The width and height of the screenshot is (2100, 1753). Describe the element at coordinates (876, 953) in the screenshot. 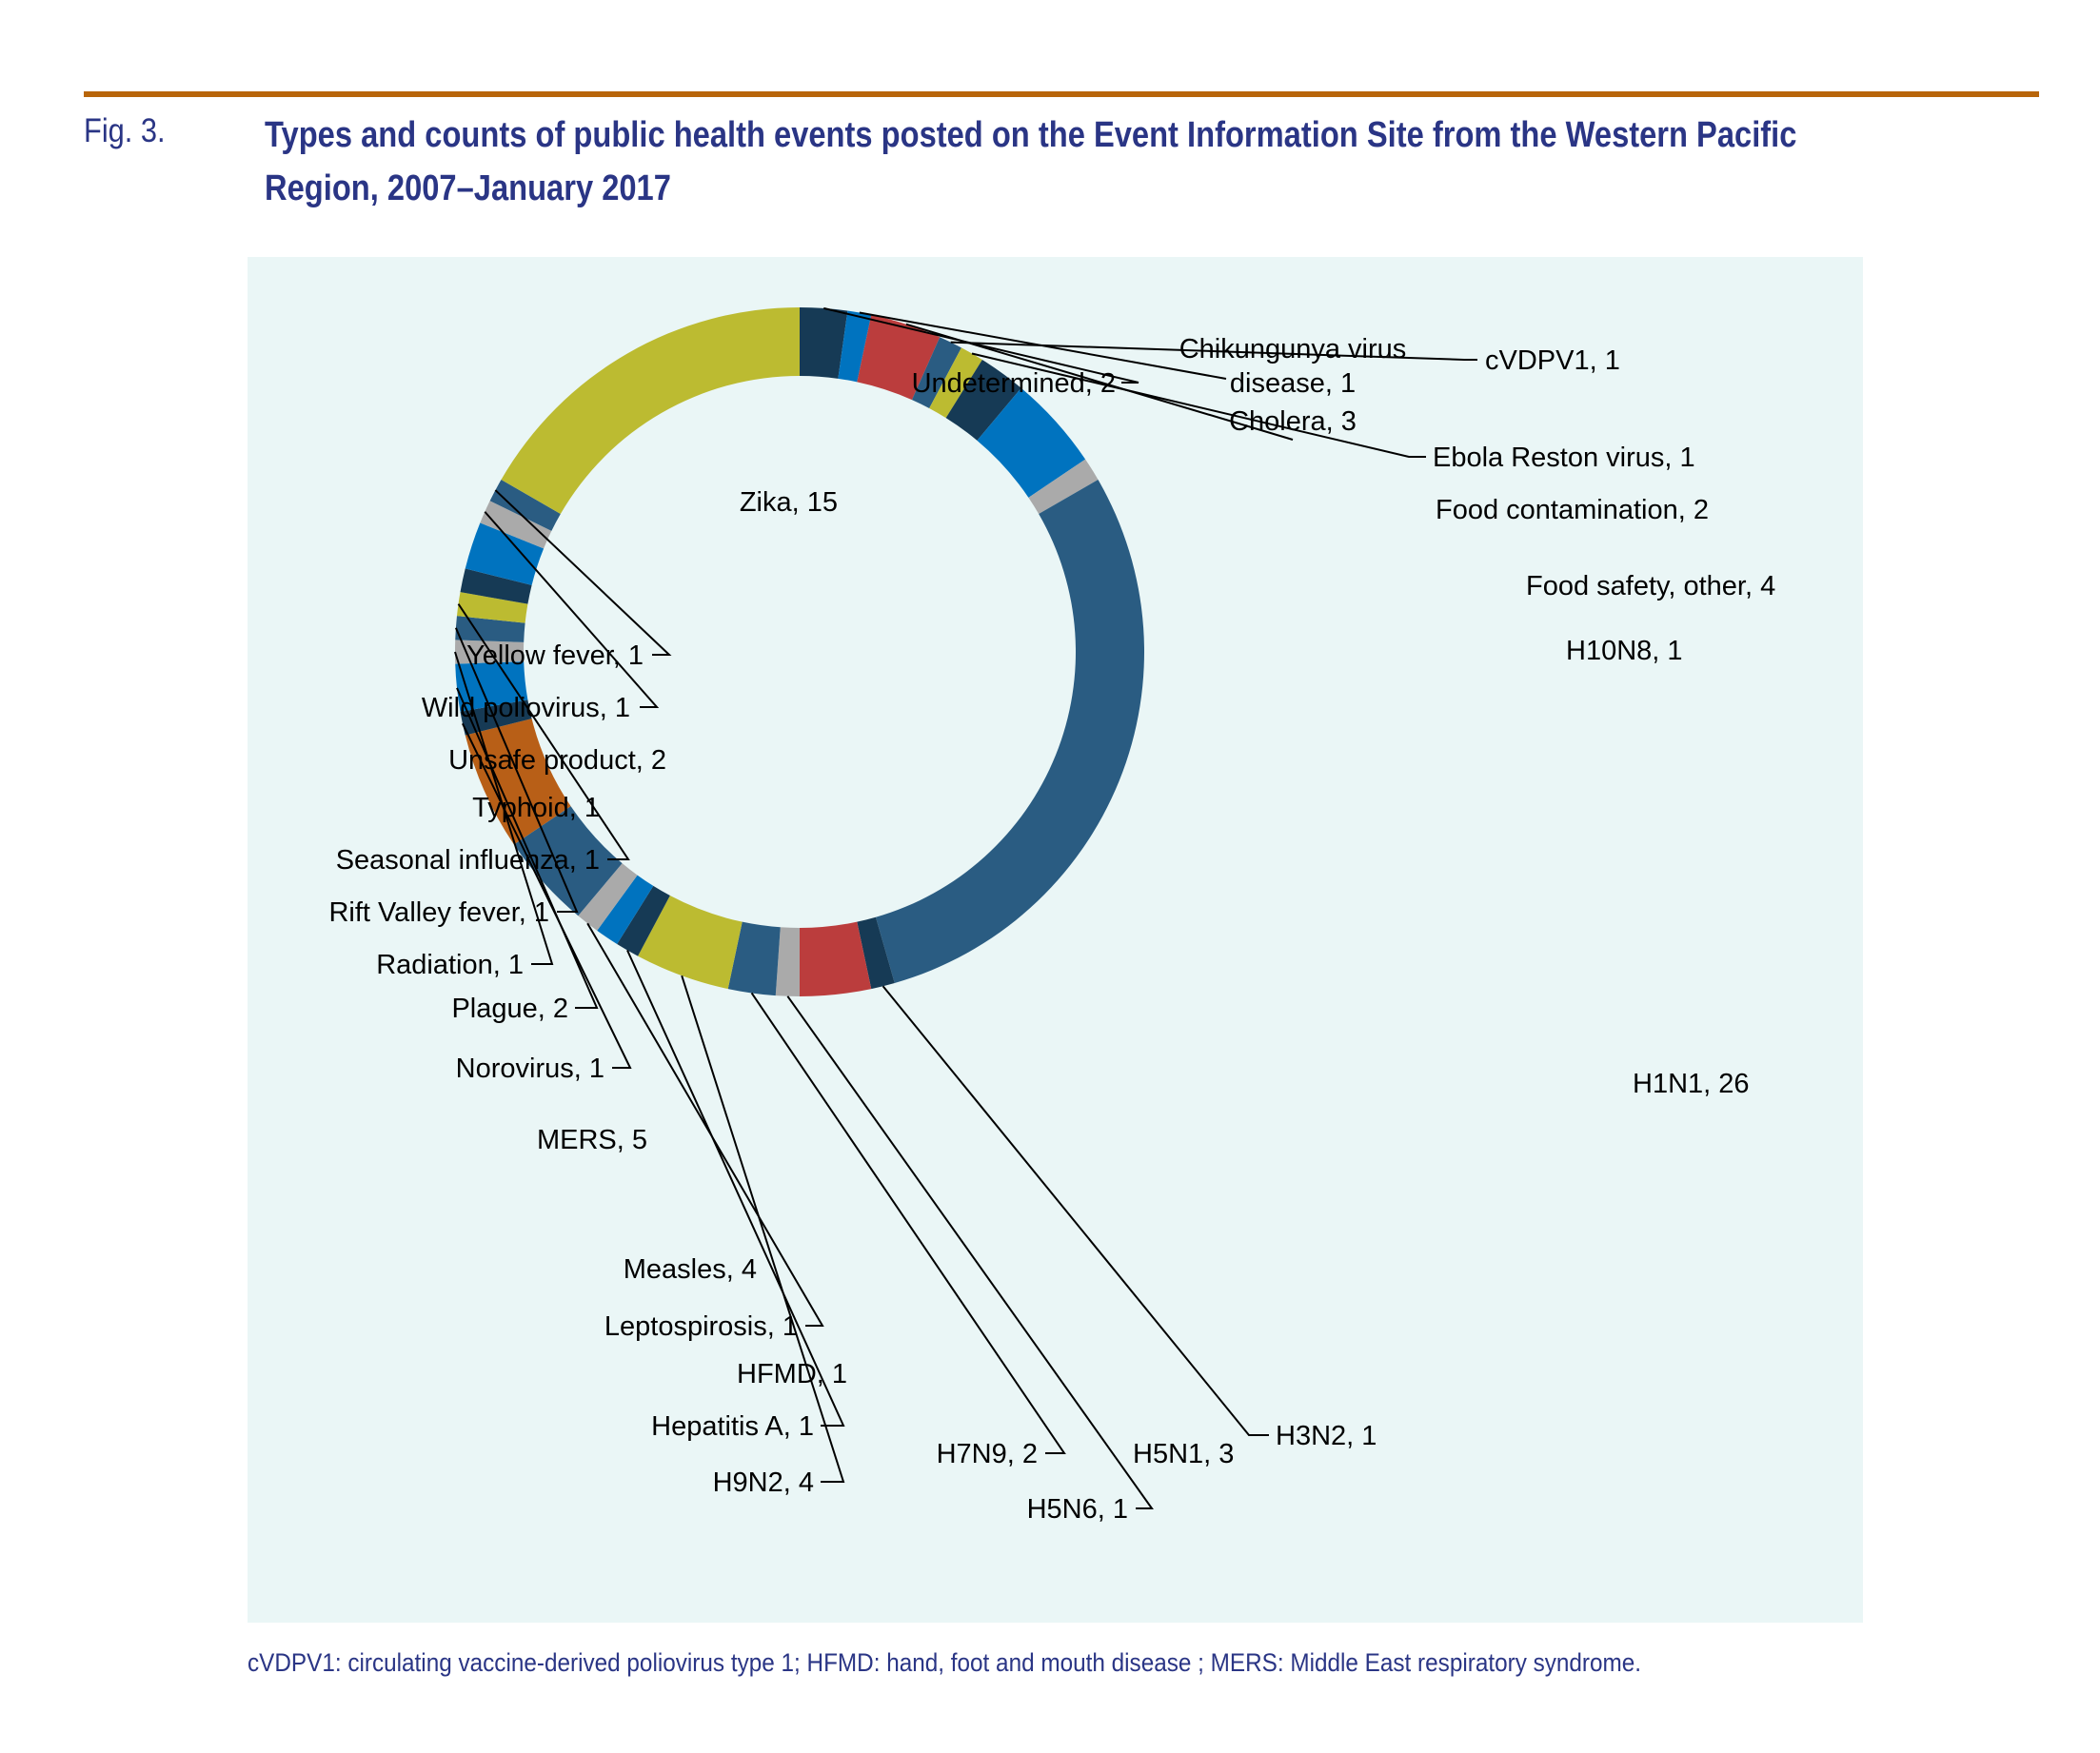

I see `slice-h3n2` at that location.